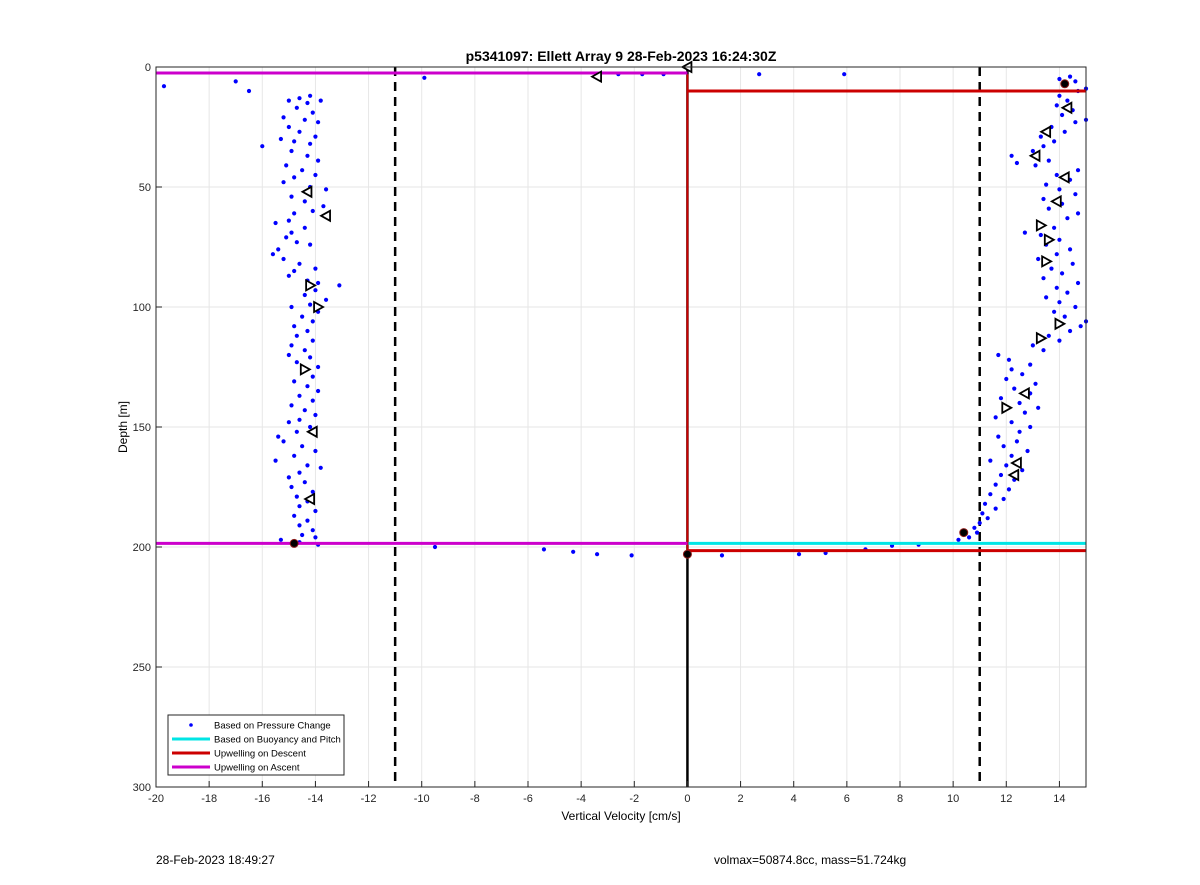  Describe the element at coordinates (145, 188) in the screenshot. I see `y-tick-label: 50` at that location.